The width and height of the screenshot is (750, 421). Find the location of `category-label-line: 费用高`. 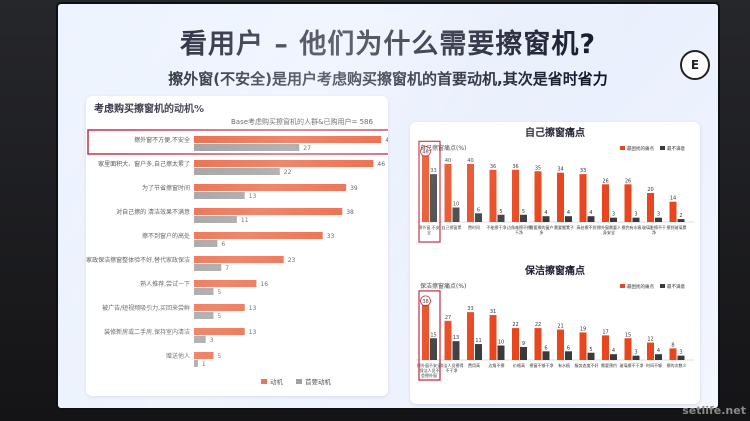

category-label-line: 费用高 is located at coordinates (474, 365).